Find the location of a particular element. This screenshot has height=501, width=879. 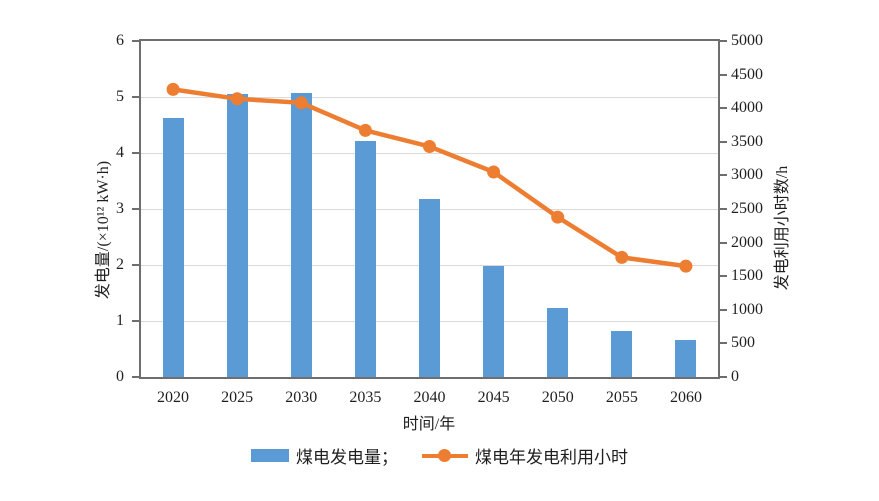

bar-2050 is located at coordinates (558, 342).